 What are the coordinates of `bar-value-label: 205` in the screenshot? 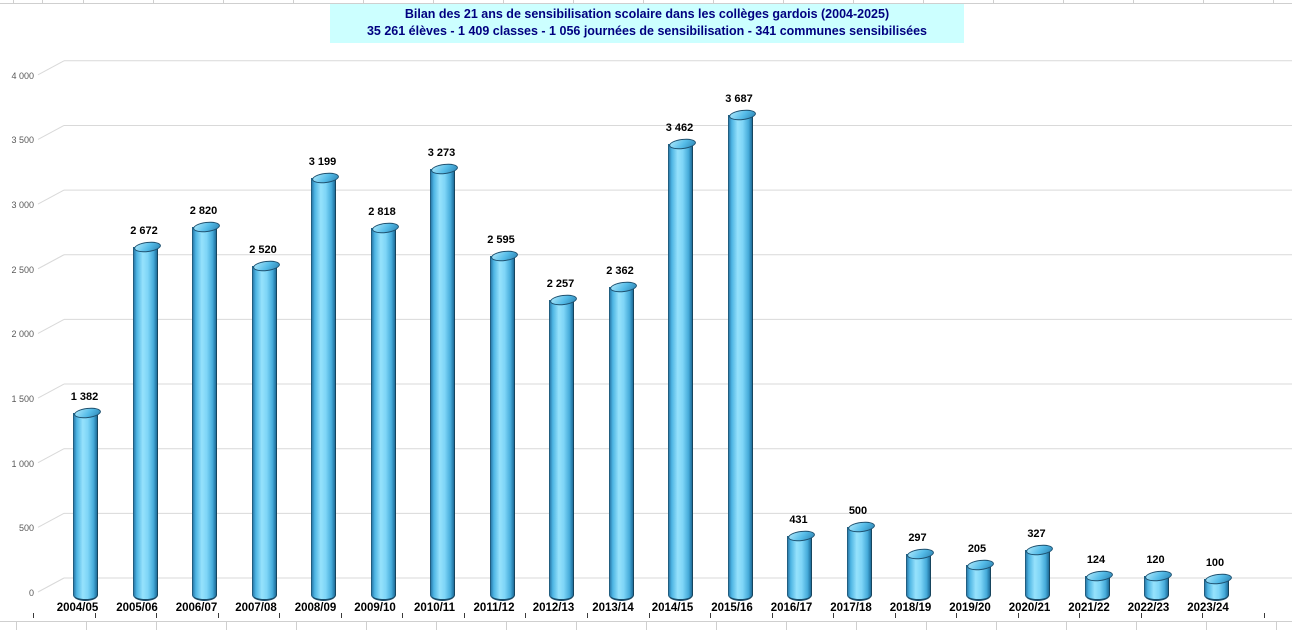 It's located at (977, 549).